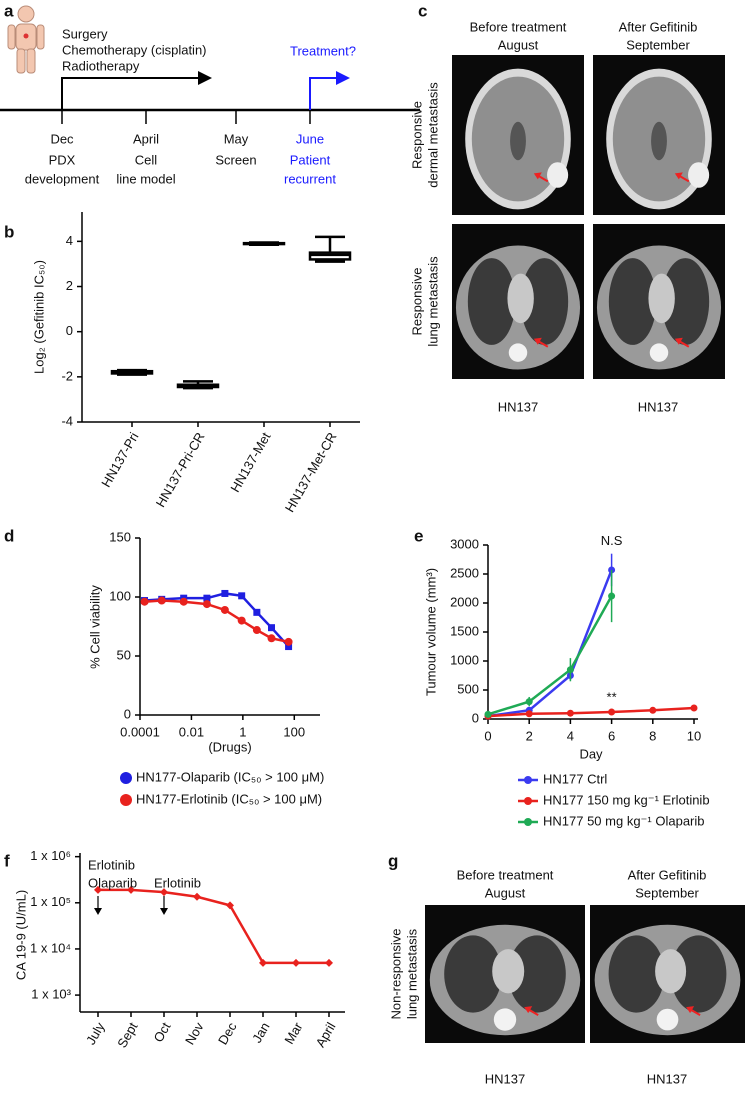  What do you see at coordinates (575, 778) in the screenshot?
I see `legend-label: HN177 Ctrl` at bounding box center [575, 778].